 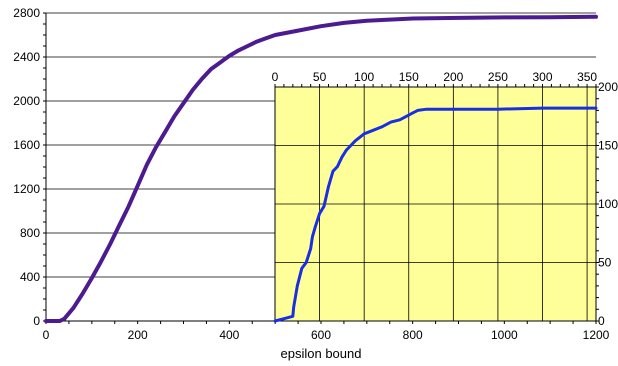 What do you see at coordinates (320, 77) in the screenshot?
I see `inset-x-tick-label: 50` at bounding box center [320, 77].